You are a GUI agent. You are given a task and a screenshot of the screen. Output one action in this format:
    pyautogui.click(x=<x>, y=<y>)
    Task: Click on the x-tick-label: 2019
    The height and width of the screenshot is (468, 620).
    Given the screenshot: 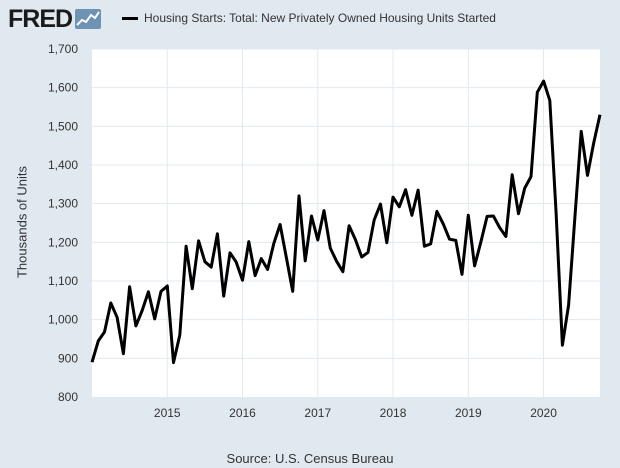 What is the action you would take?
    pyautogui.click(x=468, y=413)
    